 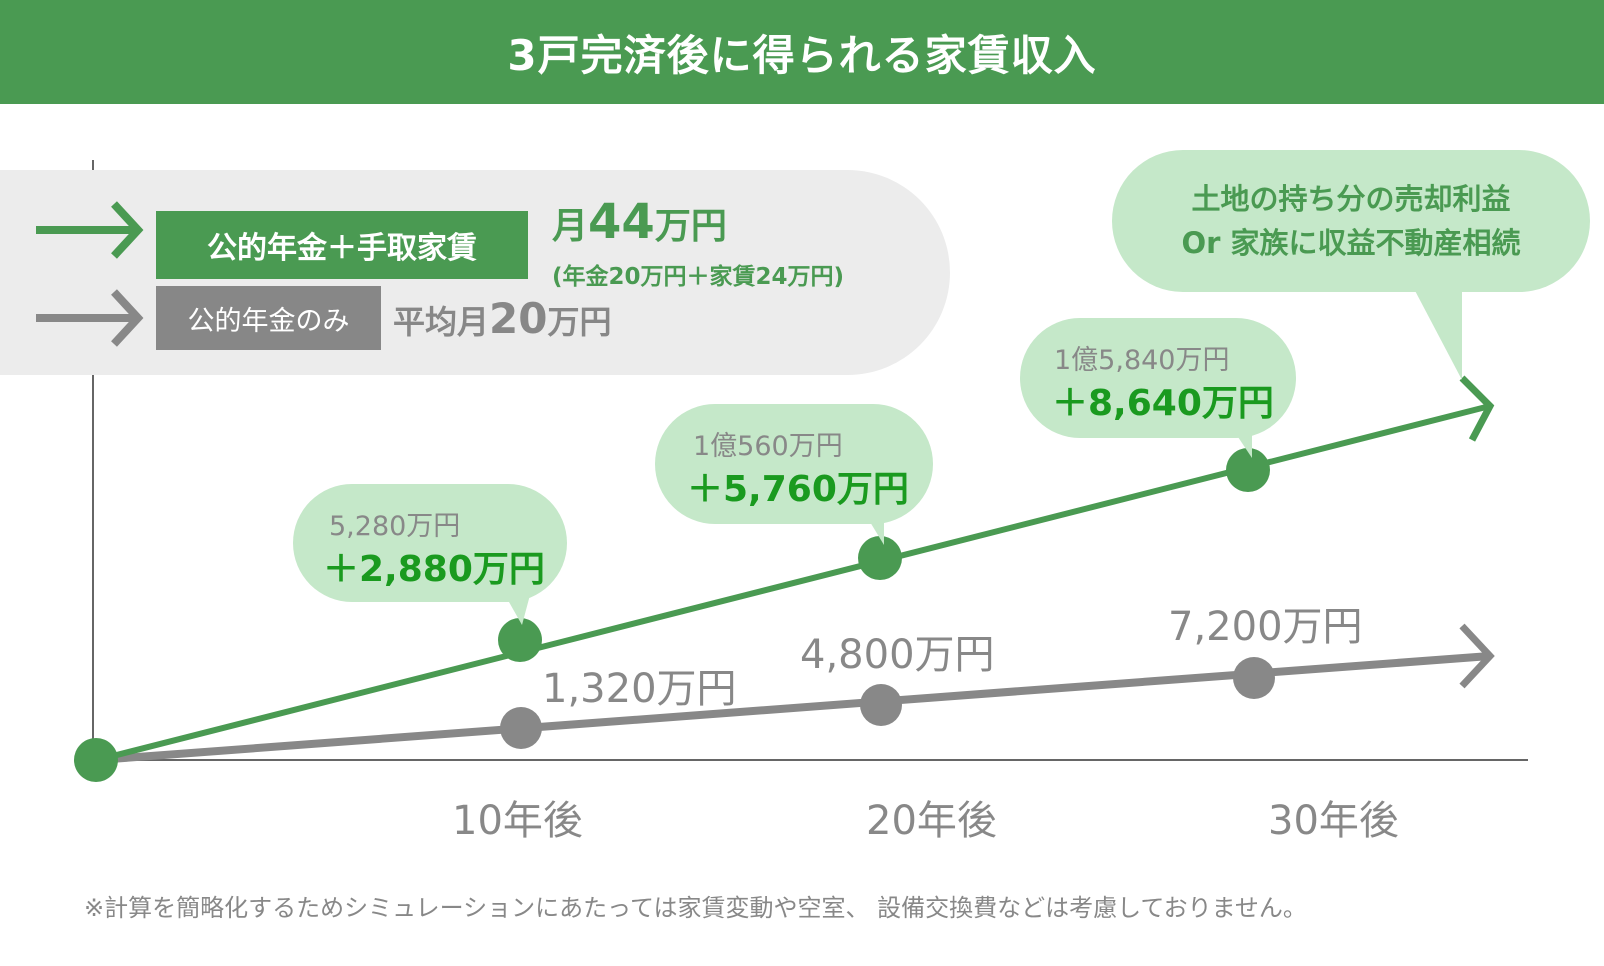 What do you see at coordinates (698, 277) in the screenshot?
I see `legend-breakdown: (年金20万円＋家賃24万円)` at bounding box center [698, 277].